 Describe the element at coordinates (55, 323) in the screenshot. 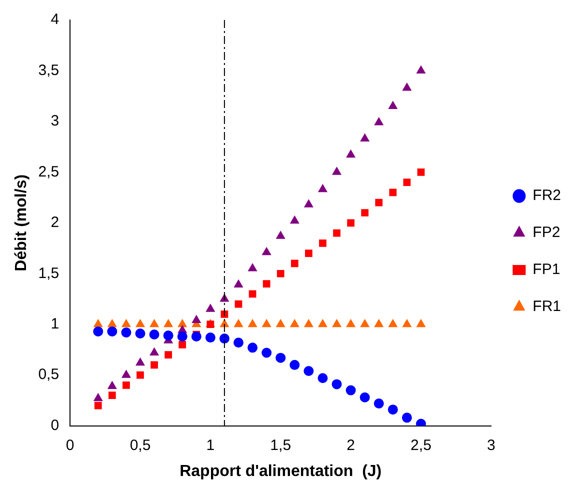

I see `y-tick-label: 1` at that location.